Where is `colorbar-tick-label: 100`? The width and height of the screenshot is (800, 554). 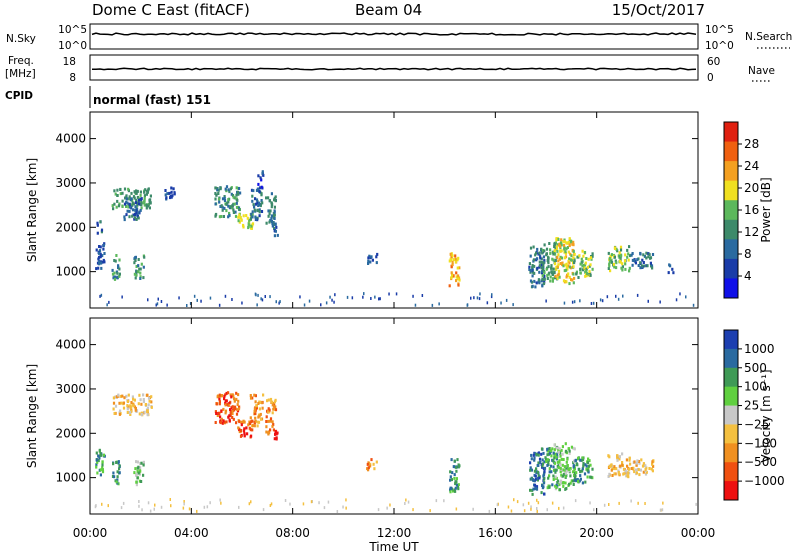
colorbar-tick-label: 100 is located at coordinates (755, 387).